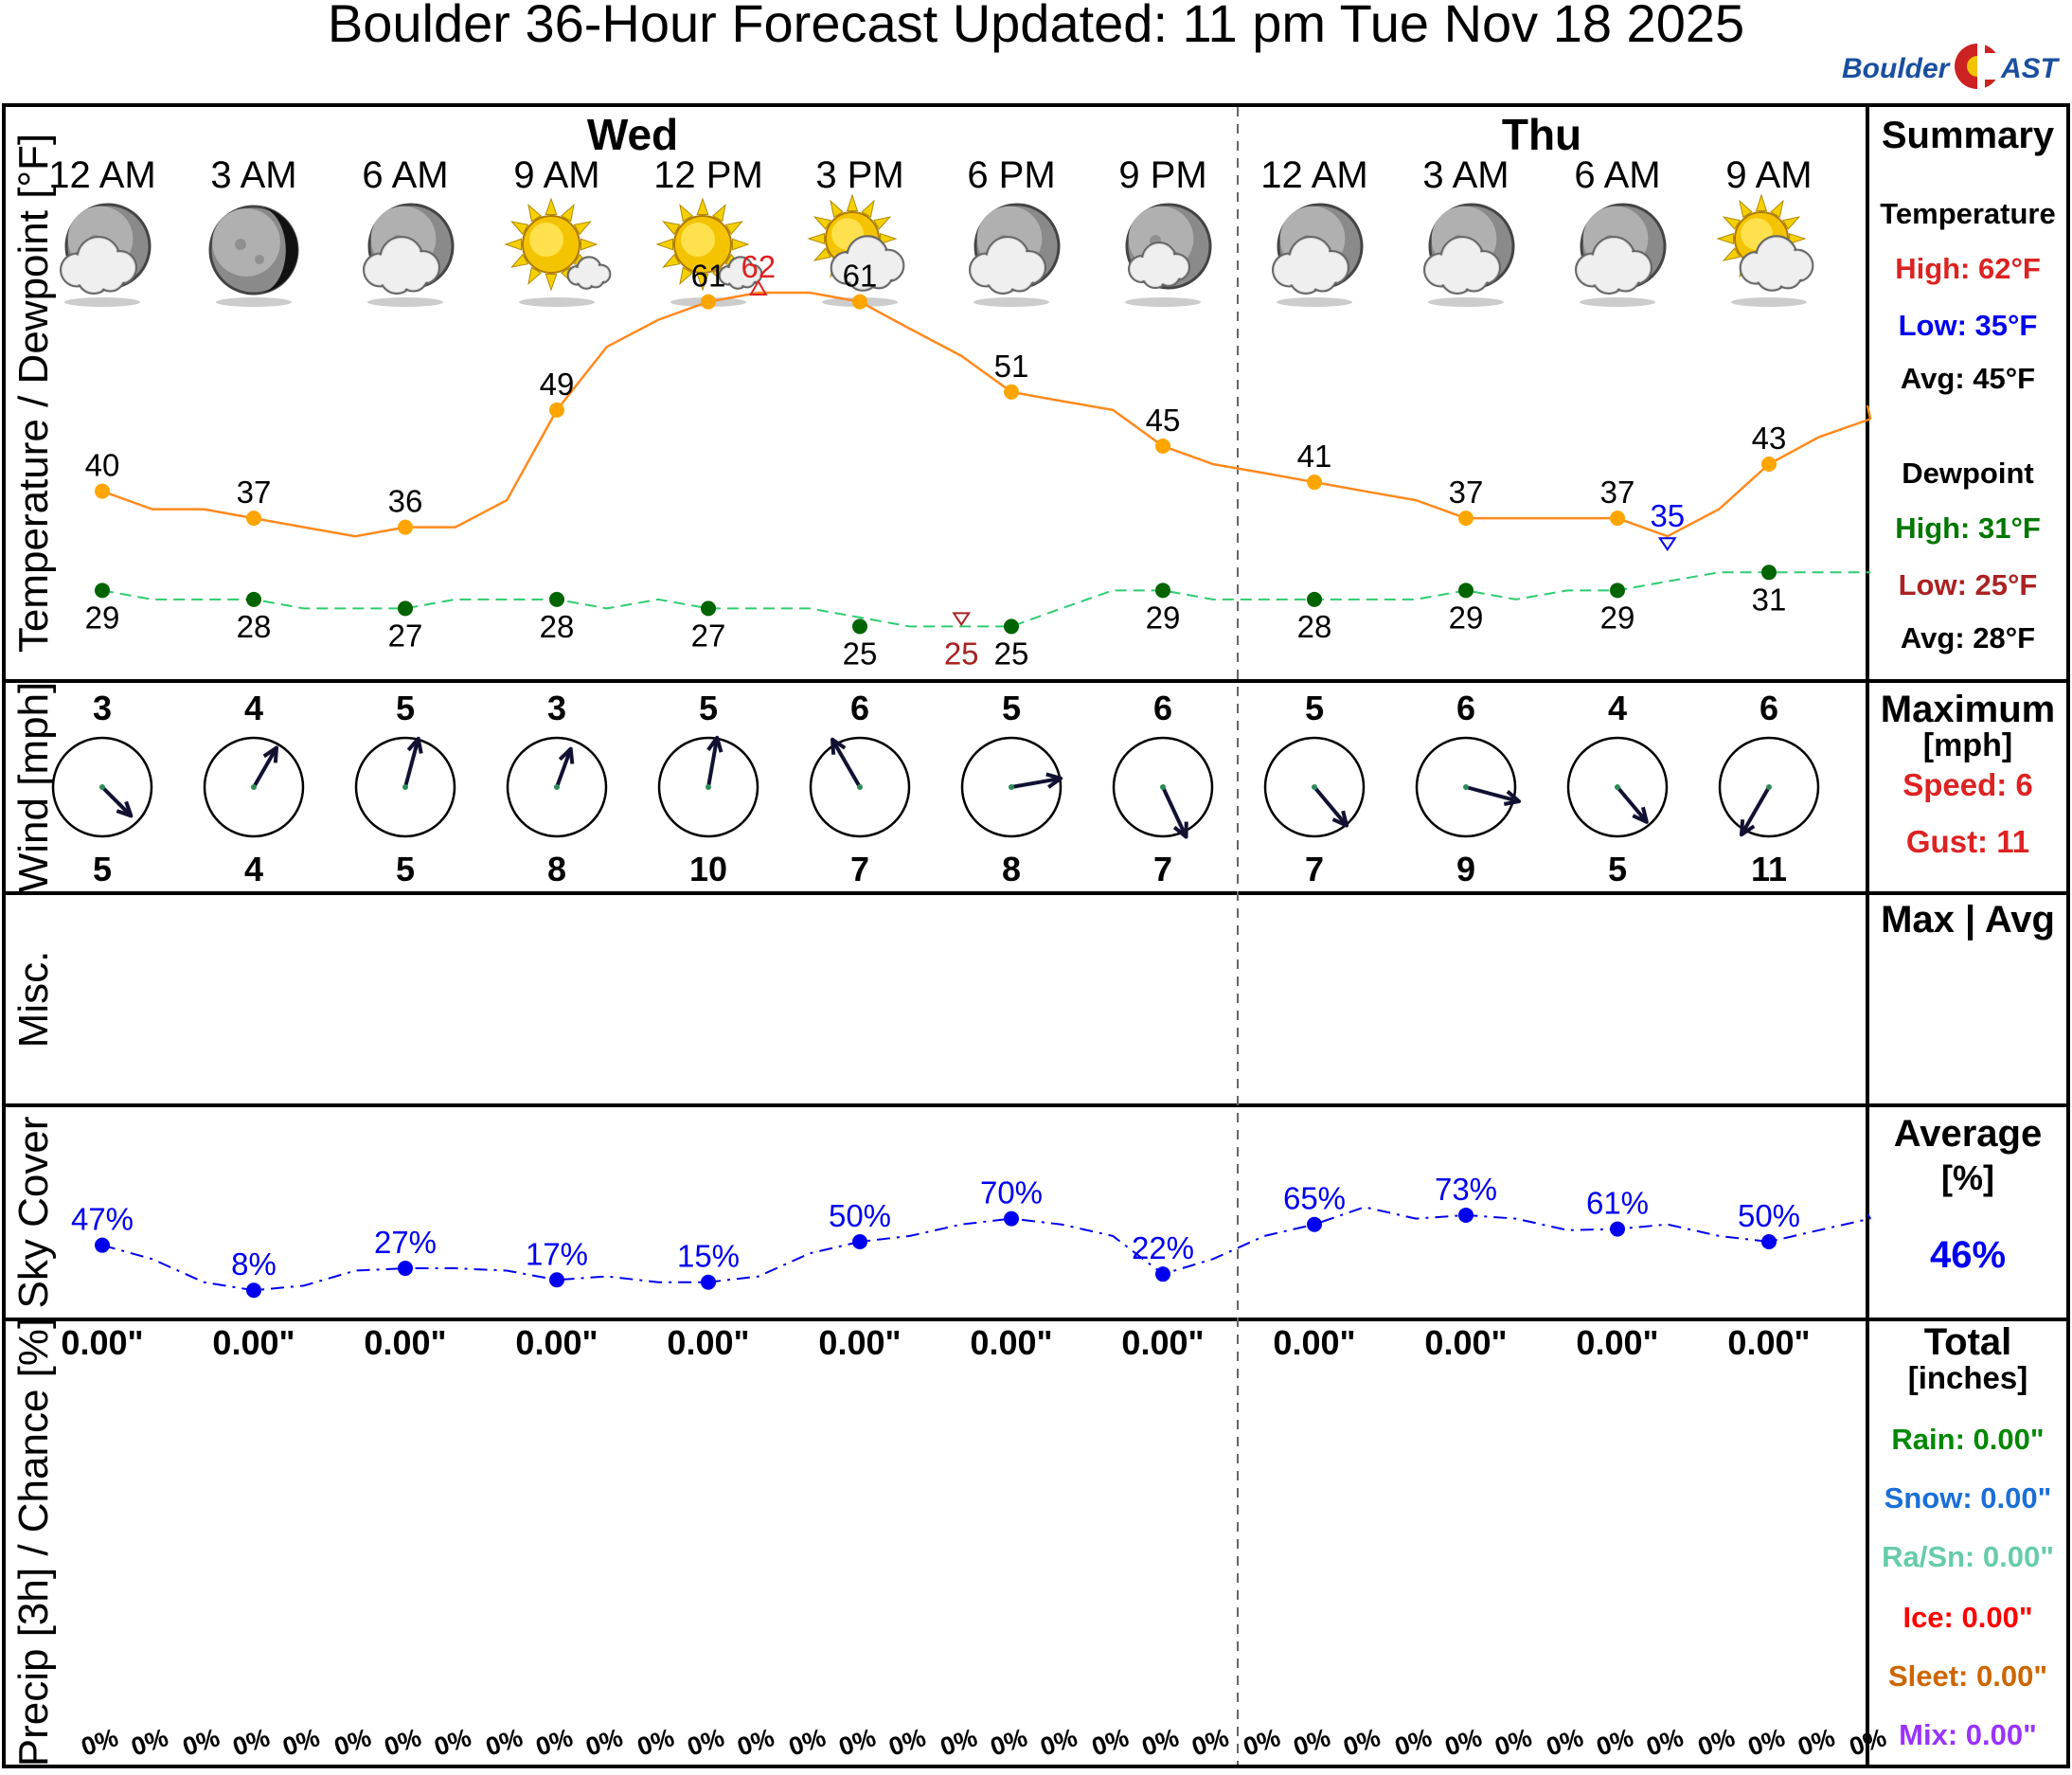  What do you see at coordinates (1668, 515) in the screenshot?
I see `temperature-low-label: 35` at bounding box center [1668, 515].